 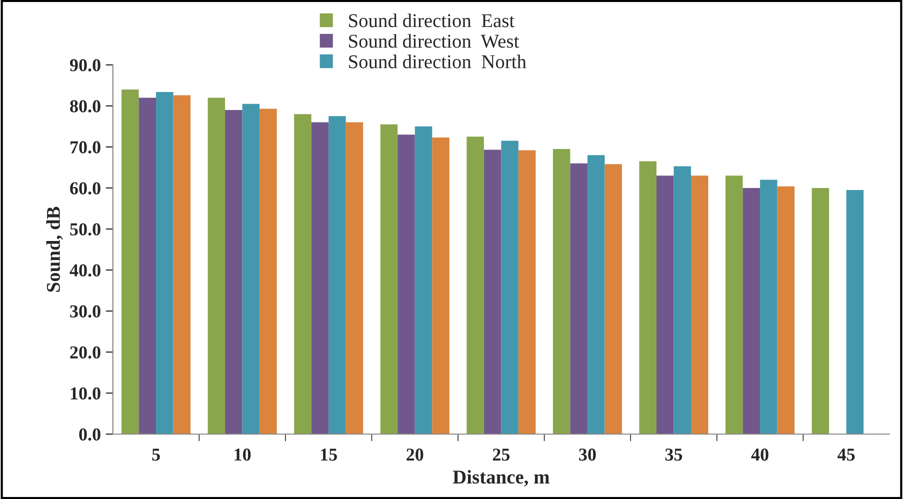 I want to click on x-tick-label: 5, so click(x=156, y=454).